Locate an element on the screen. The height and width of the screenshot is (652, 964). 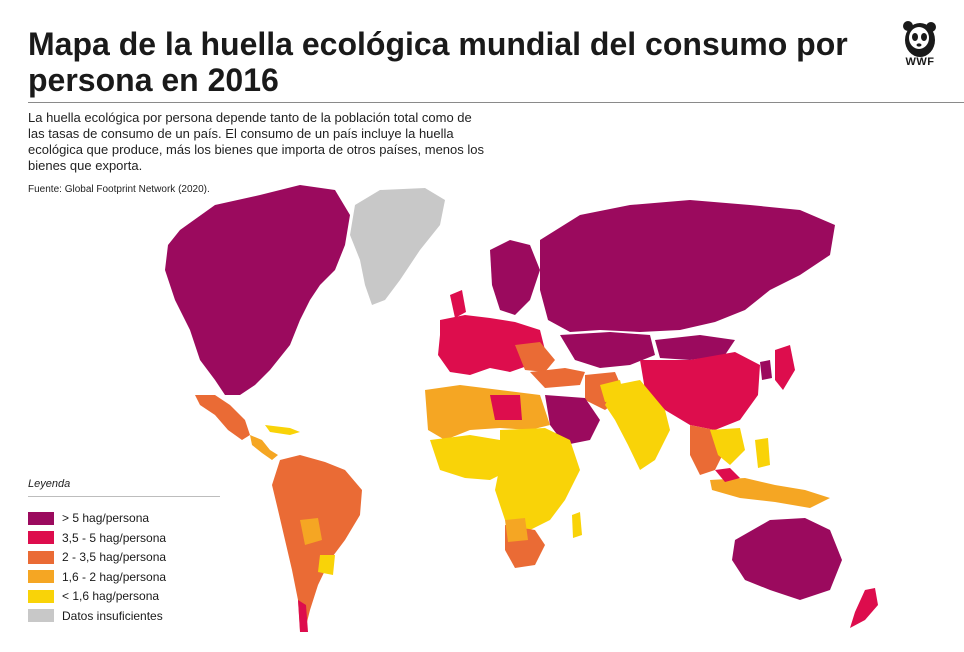
panda-icon is located at coordinates (919, 39).